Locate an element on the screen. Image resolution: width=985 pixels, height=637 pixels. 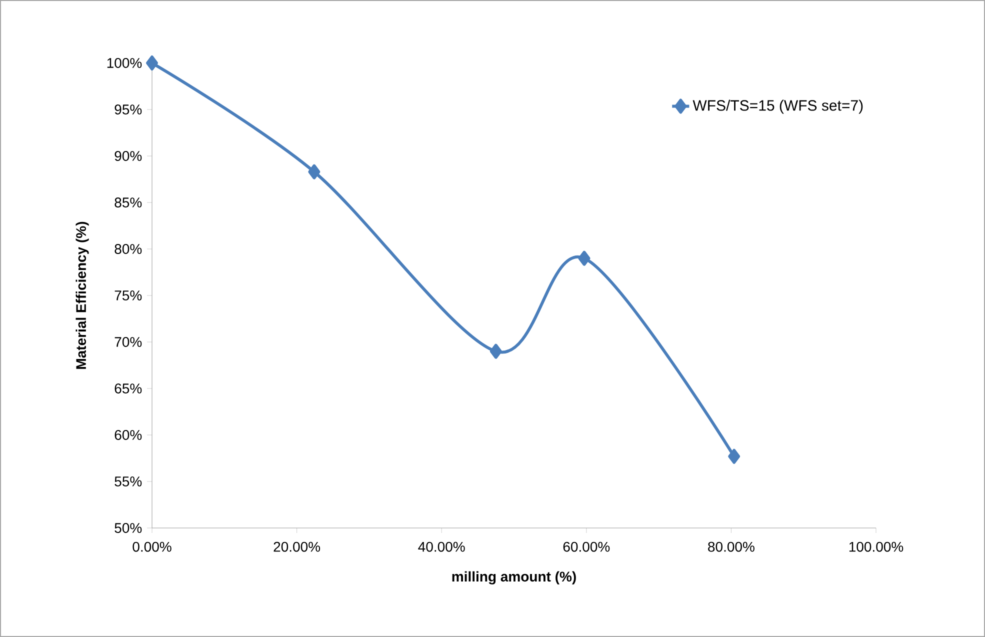
y-tick-label: 100% is located at coordinates (124, 63).